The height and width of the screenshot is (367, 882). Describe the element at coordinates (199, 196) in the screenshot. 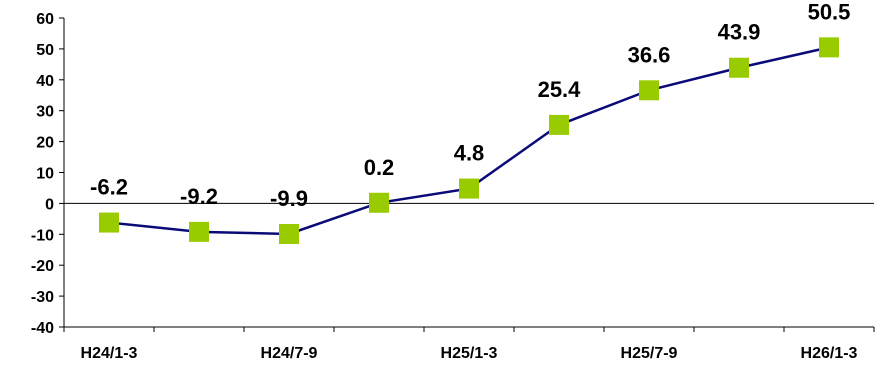

I see `data-label: -9.2` at that location.